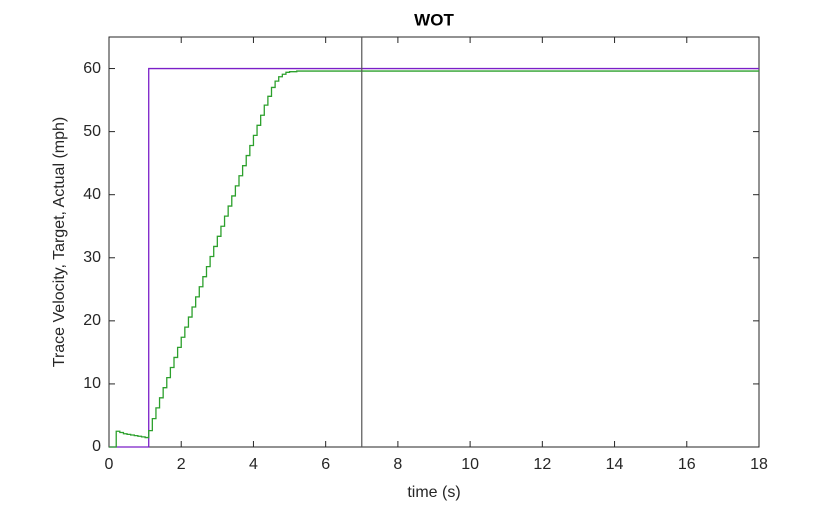  What do you see at coordinates (542, 464) in the screenshot?
I see `x-tick-label: 12` at bounding box center [542, 464].